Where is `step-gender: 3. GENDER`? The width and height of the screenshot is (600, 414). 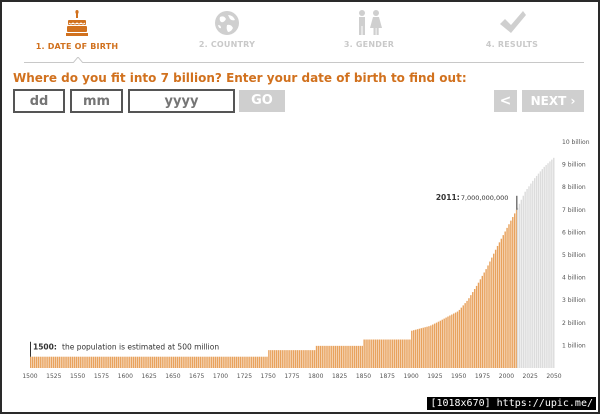 step-gender: 3. GENDER is located at coordinates (369, 29).